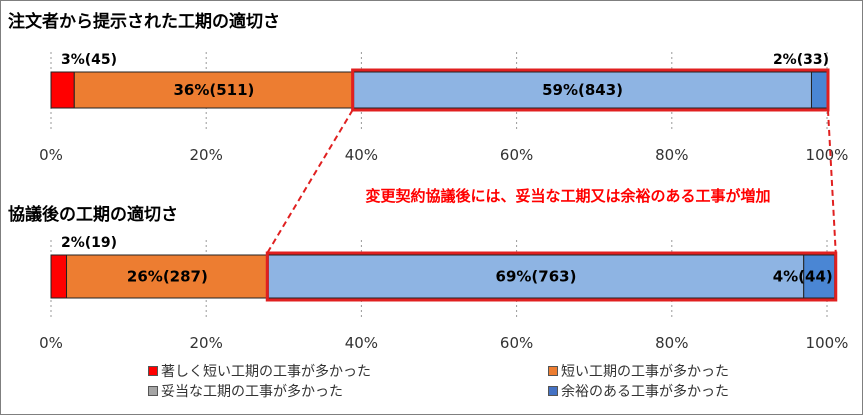 The width and height of the screenshot is (863, 415). I want to click on data-label-short: 26%(287), so click(167, 277).